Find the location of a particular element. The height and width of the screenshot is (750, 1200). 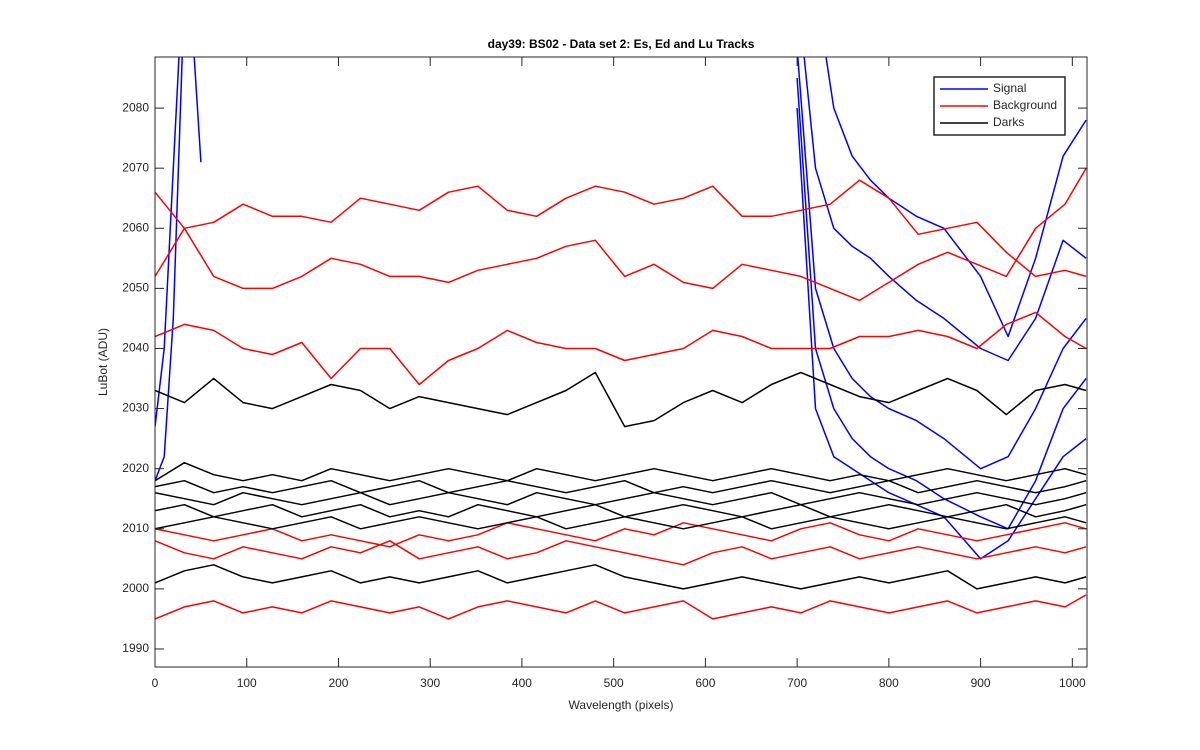

legend: Signal Background Darks is located at coordinates (999, 106).